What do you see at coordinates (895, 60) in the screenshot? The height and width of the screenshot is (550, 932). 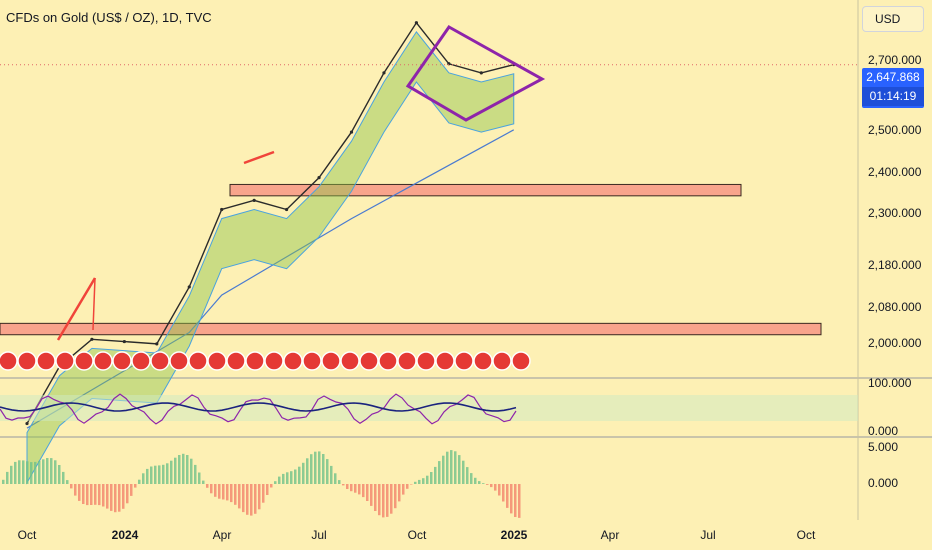 I see `y-tick-label: 2,700.000` at bounding box center [895, 60].